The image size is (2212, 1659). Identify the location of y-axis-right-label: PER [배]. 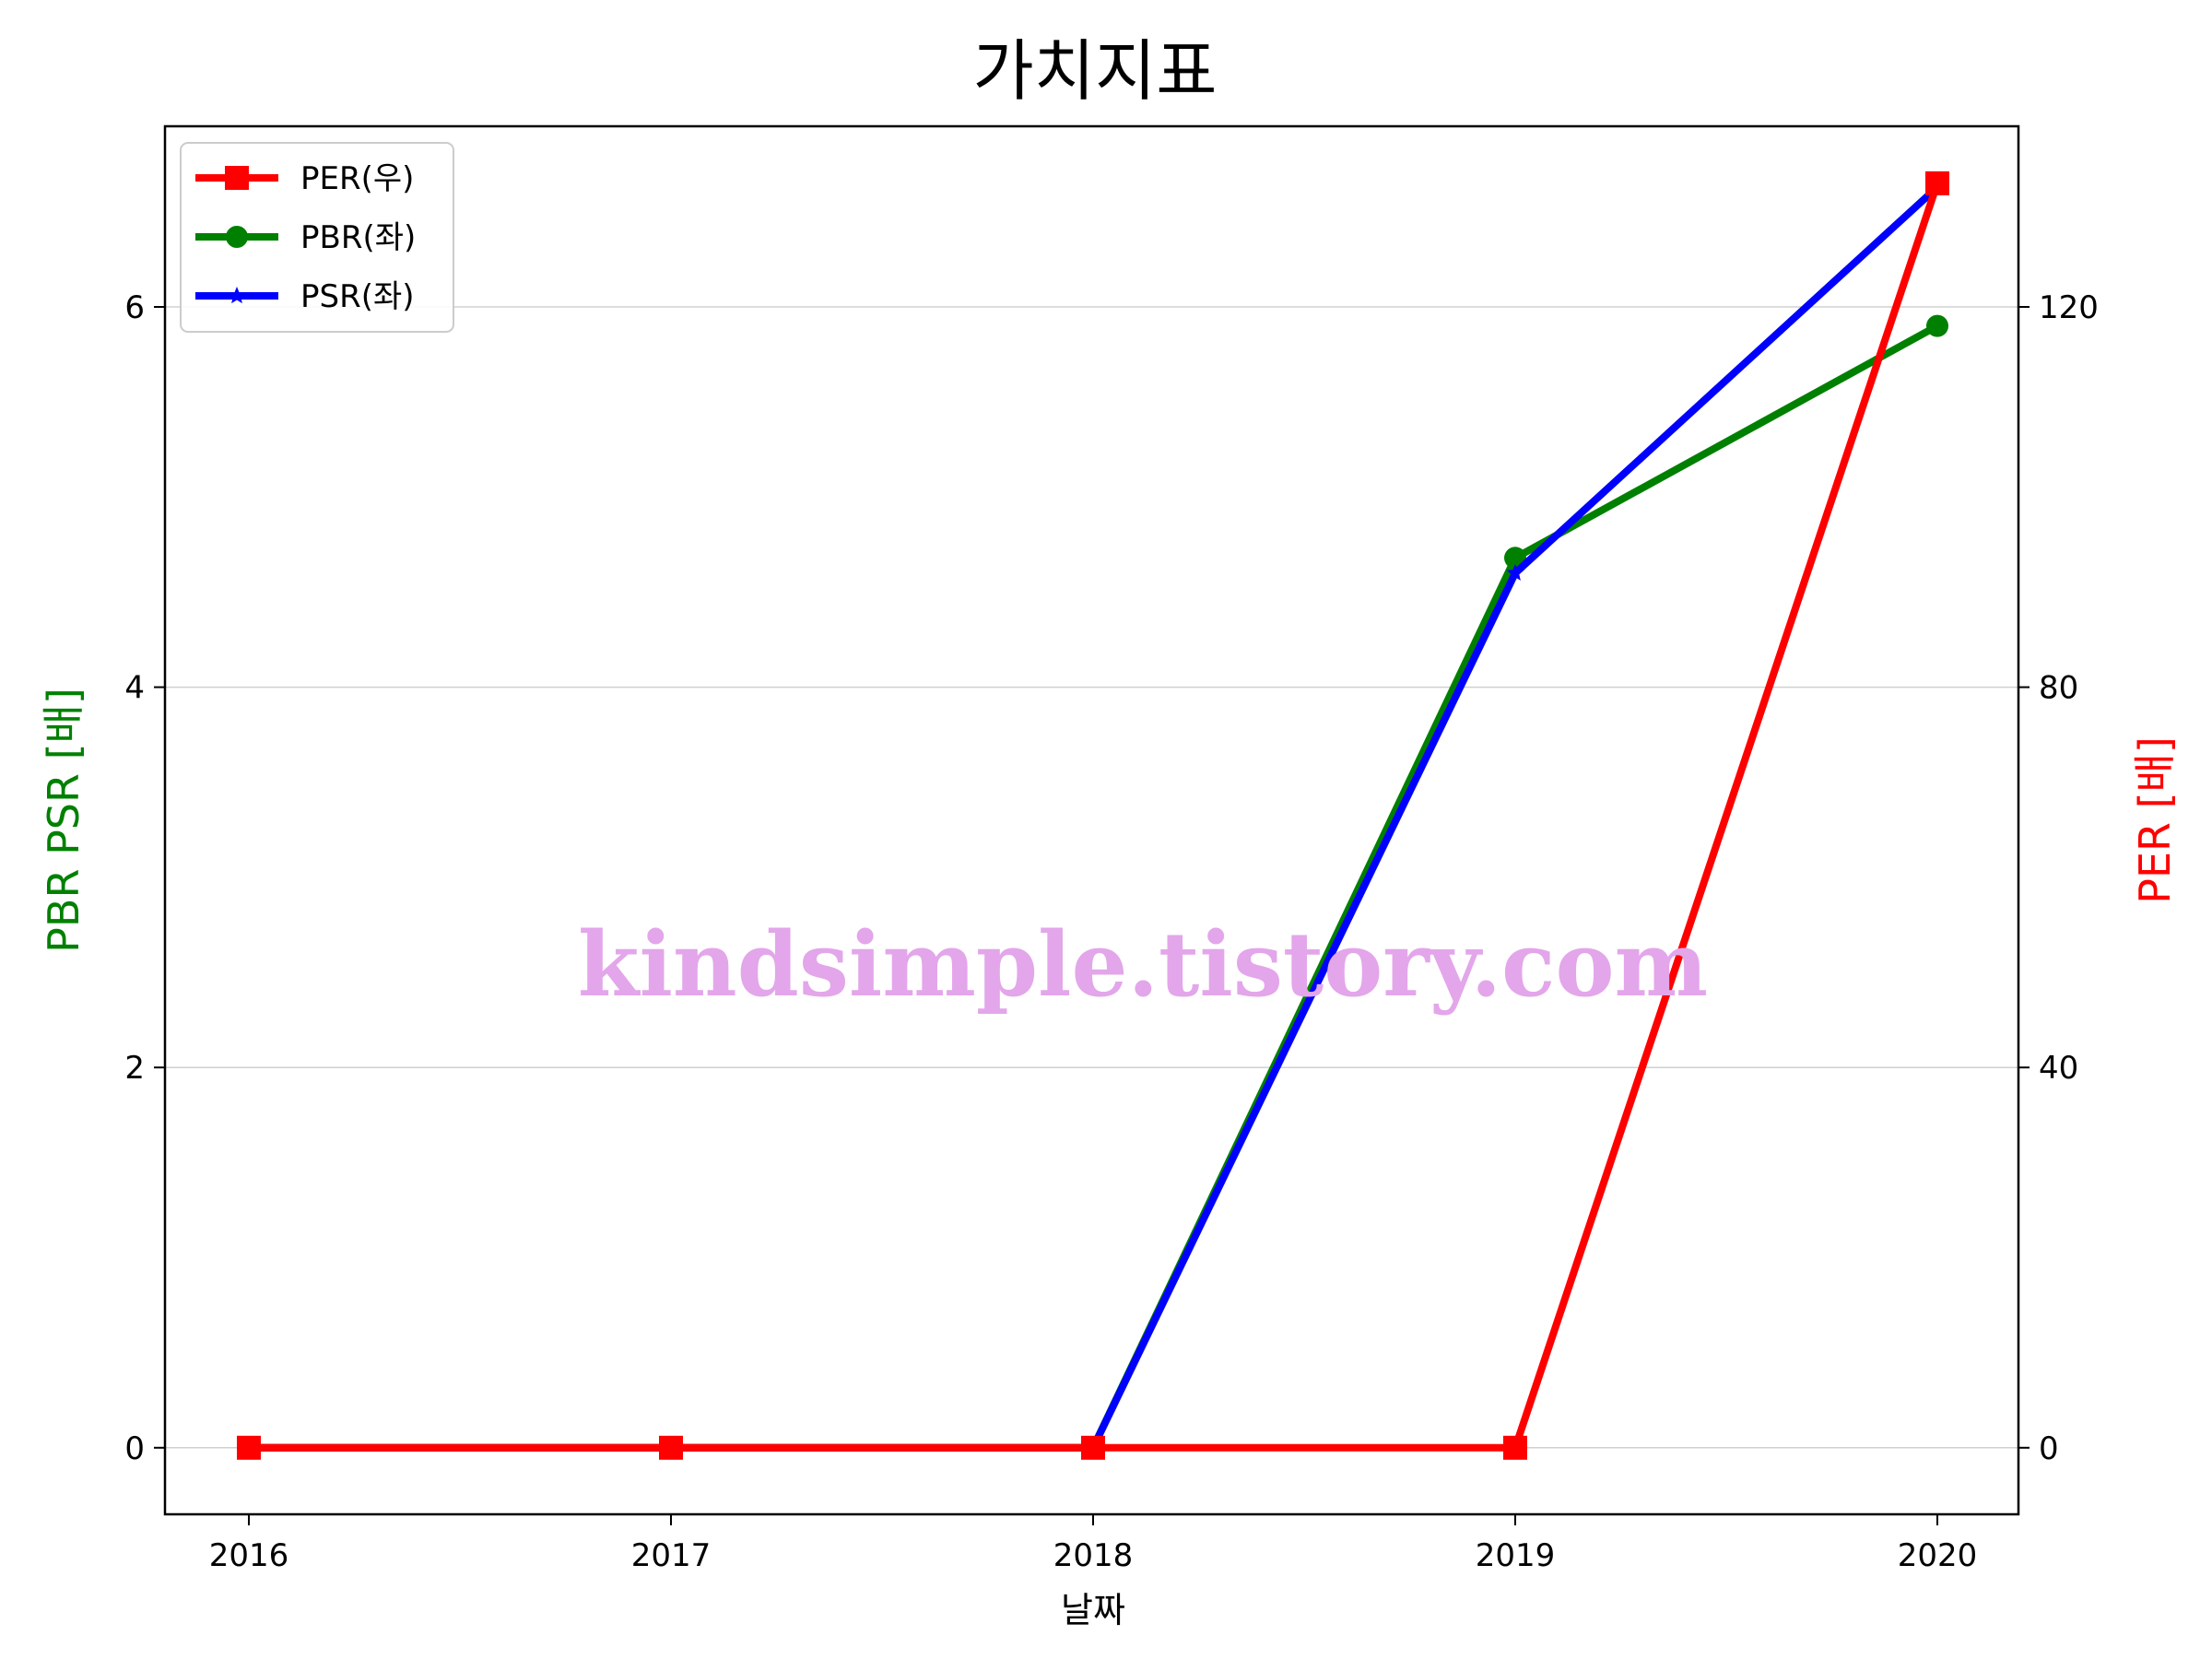
(2155, 820).